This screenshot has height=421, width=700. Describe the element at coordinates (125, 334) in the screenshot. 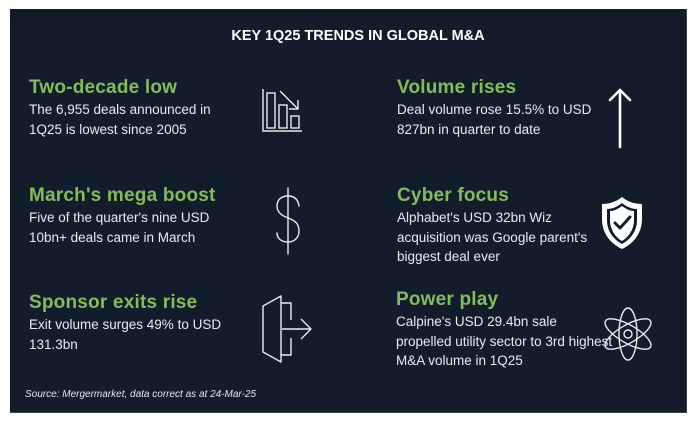

I see `card-body: Exit volume surges 49% to USD 131.3bn` at that location.